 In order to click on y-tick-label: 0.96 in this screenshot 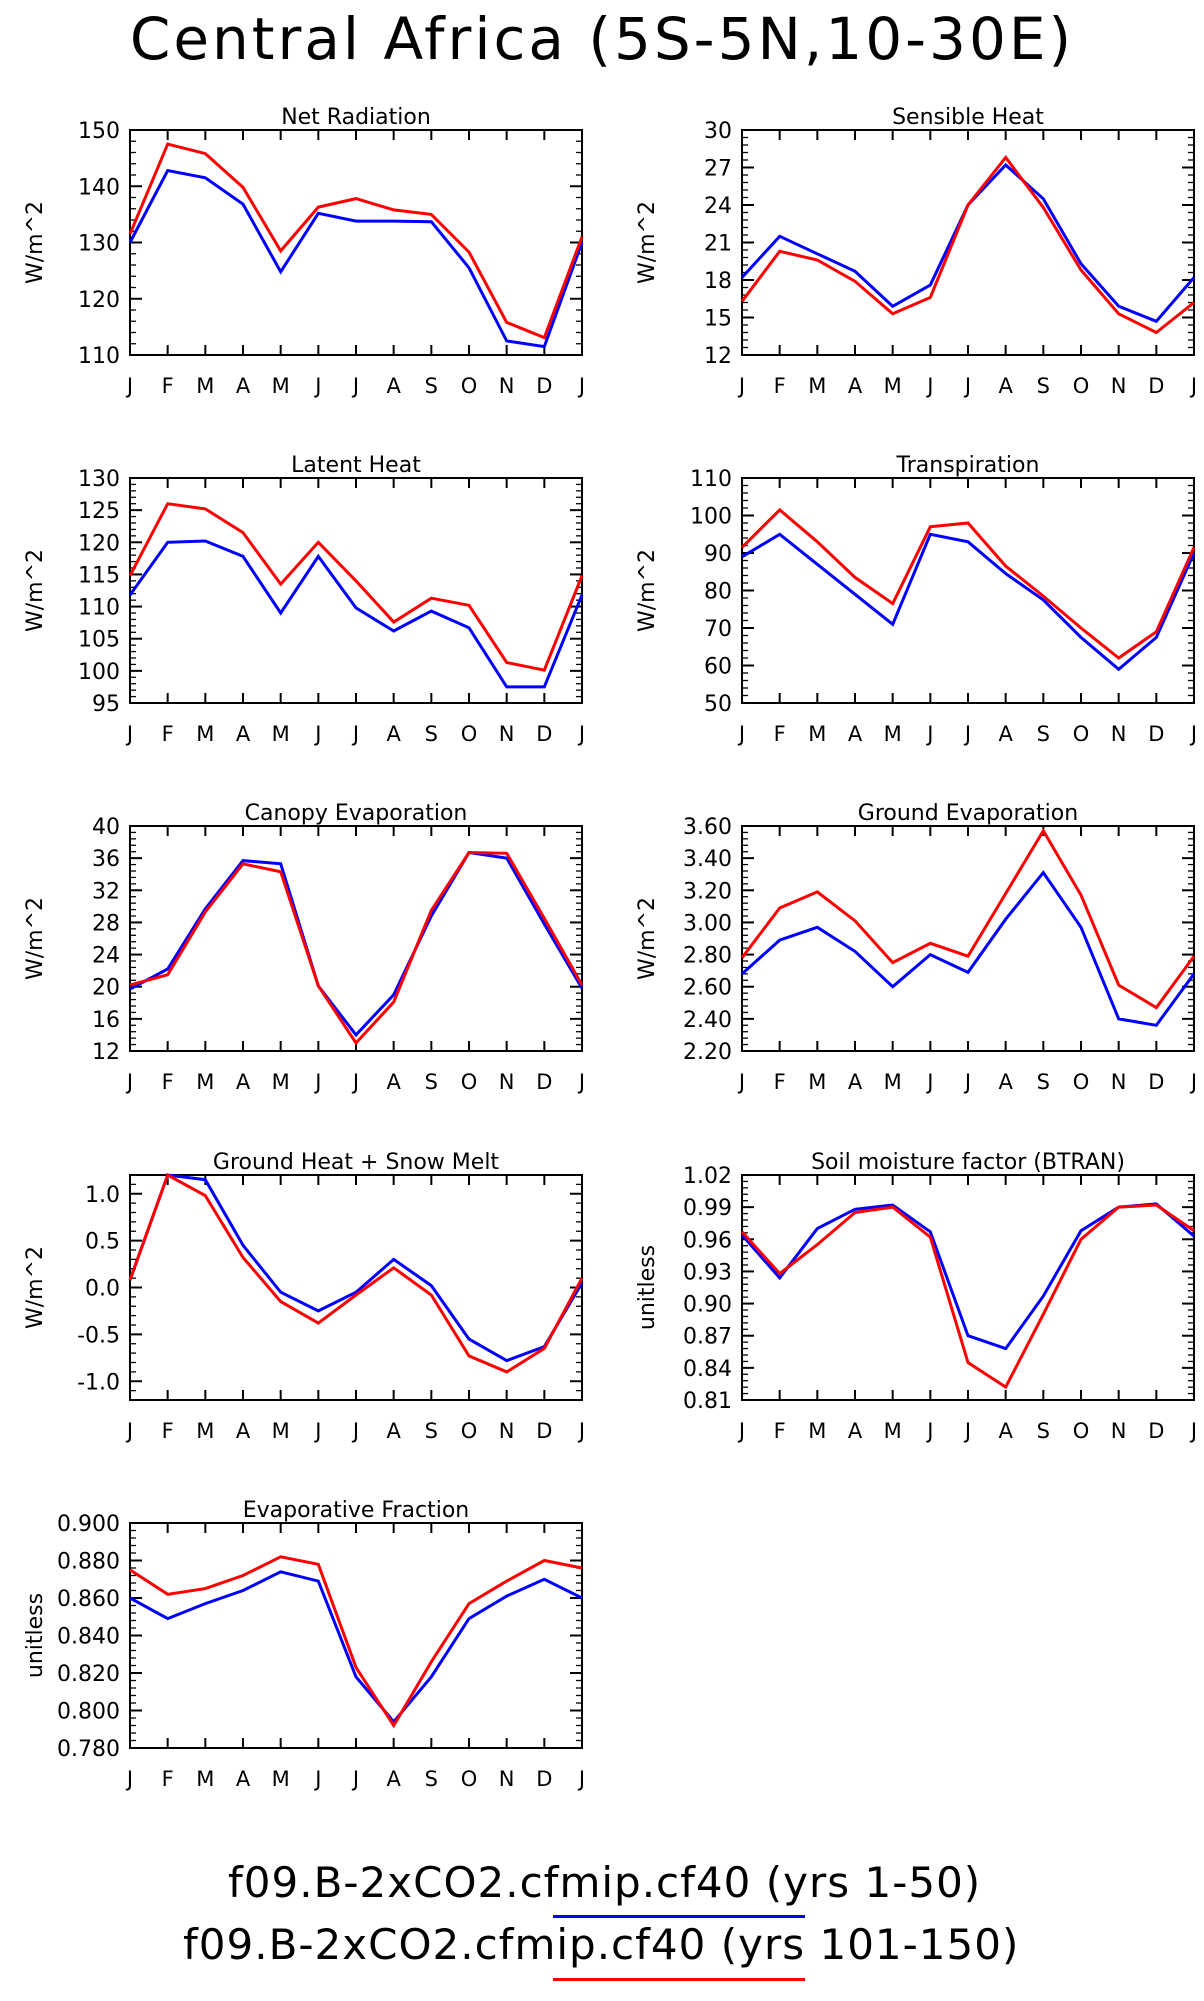, I will do `click(707, 1240)`.